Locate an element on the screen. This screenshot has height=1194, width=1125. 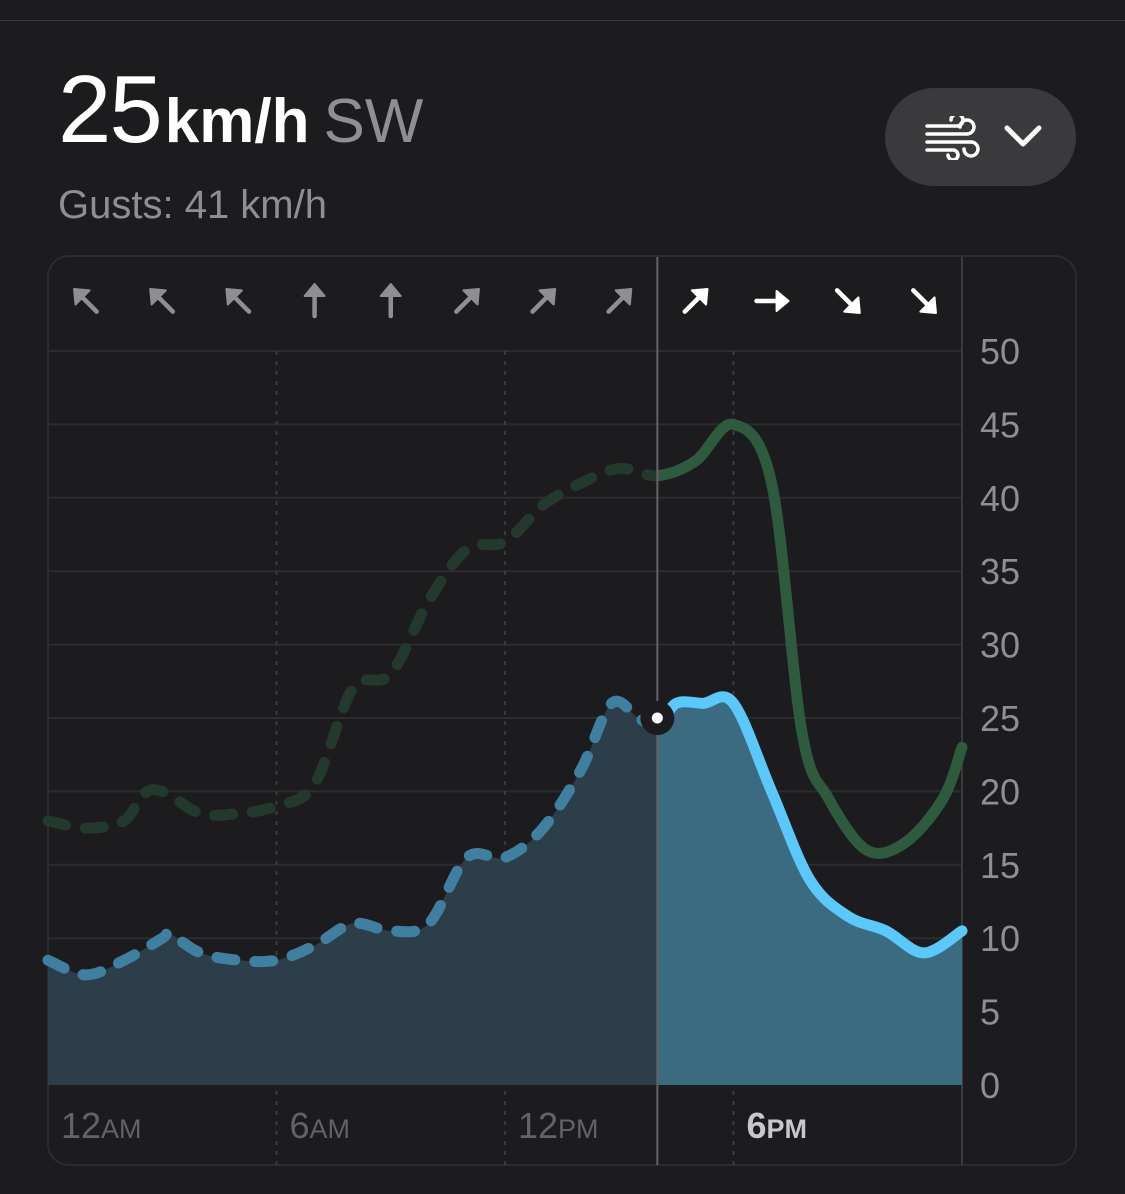
wind-speed-unit: km/h is located at coordinates (237, 121).